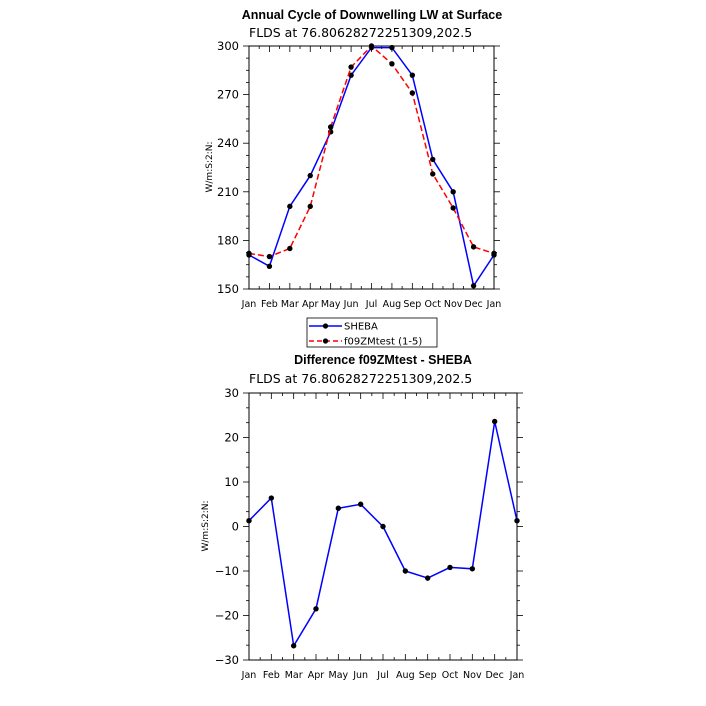 The height and width of the screenshot is (706, 706). I want to click on chart-2-subtitle: FLDS at 76.80628272251309,202.5, so click(360, 378).